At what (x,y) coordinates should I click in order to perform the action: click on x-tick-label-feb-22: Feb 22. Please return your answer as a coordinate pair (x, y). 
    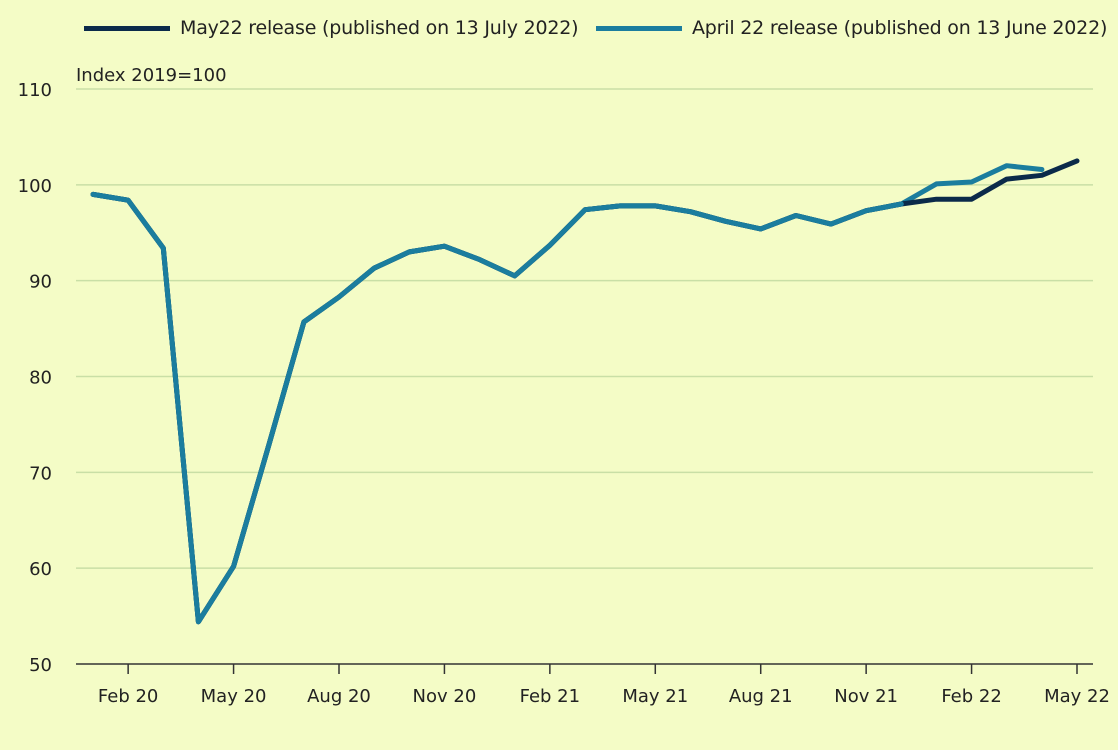
    Looking at the image, I should click on (971, 696).